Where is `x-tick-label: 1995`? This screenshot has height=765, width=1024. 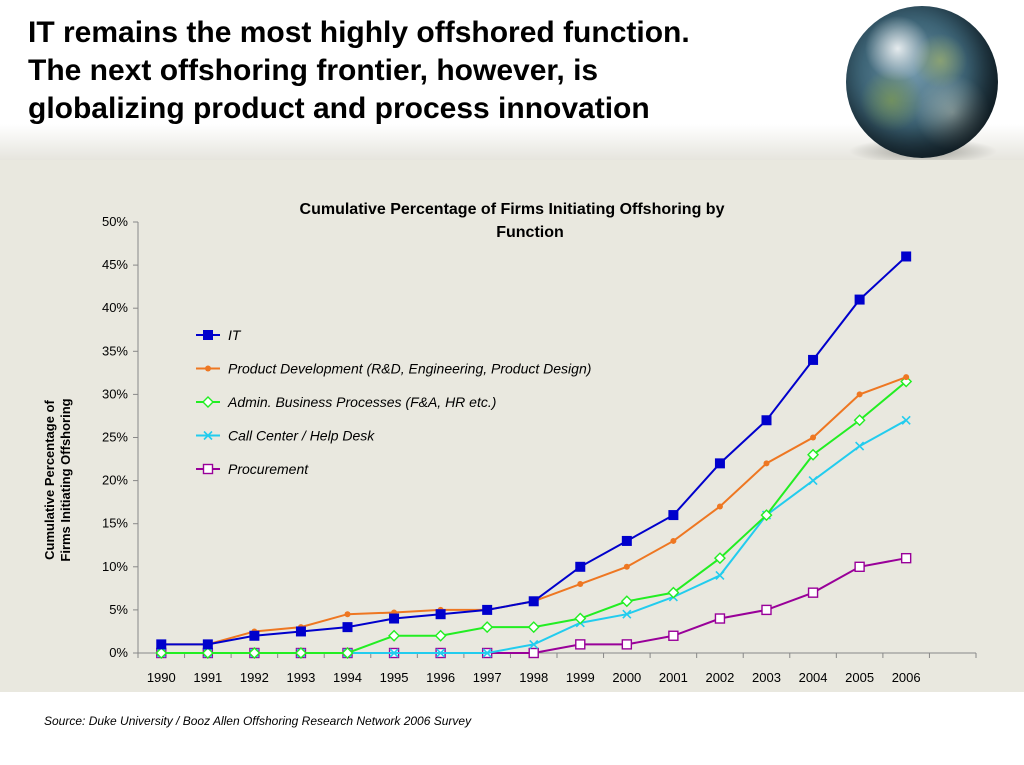
x-tick-label: 1995 is located at coordinates (394, 677).